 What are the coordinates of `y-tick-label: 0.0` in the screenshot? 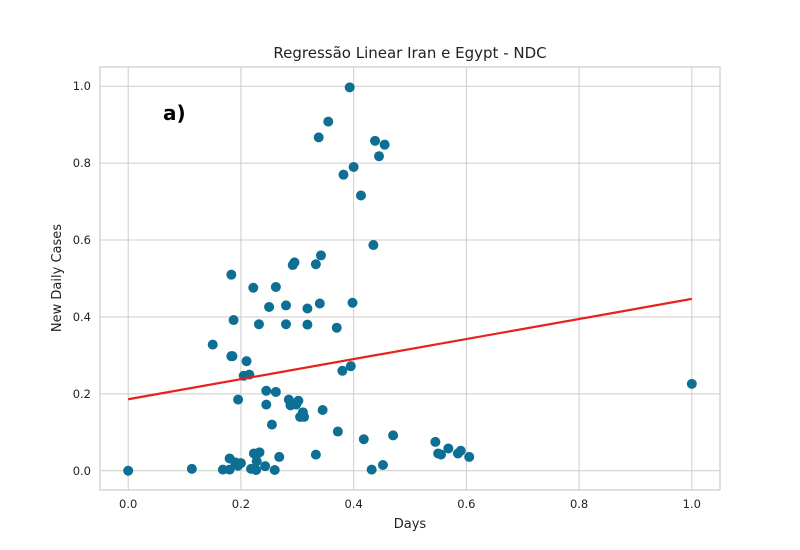 It's located at (82, 471).